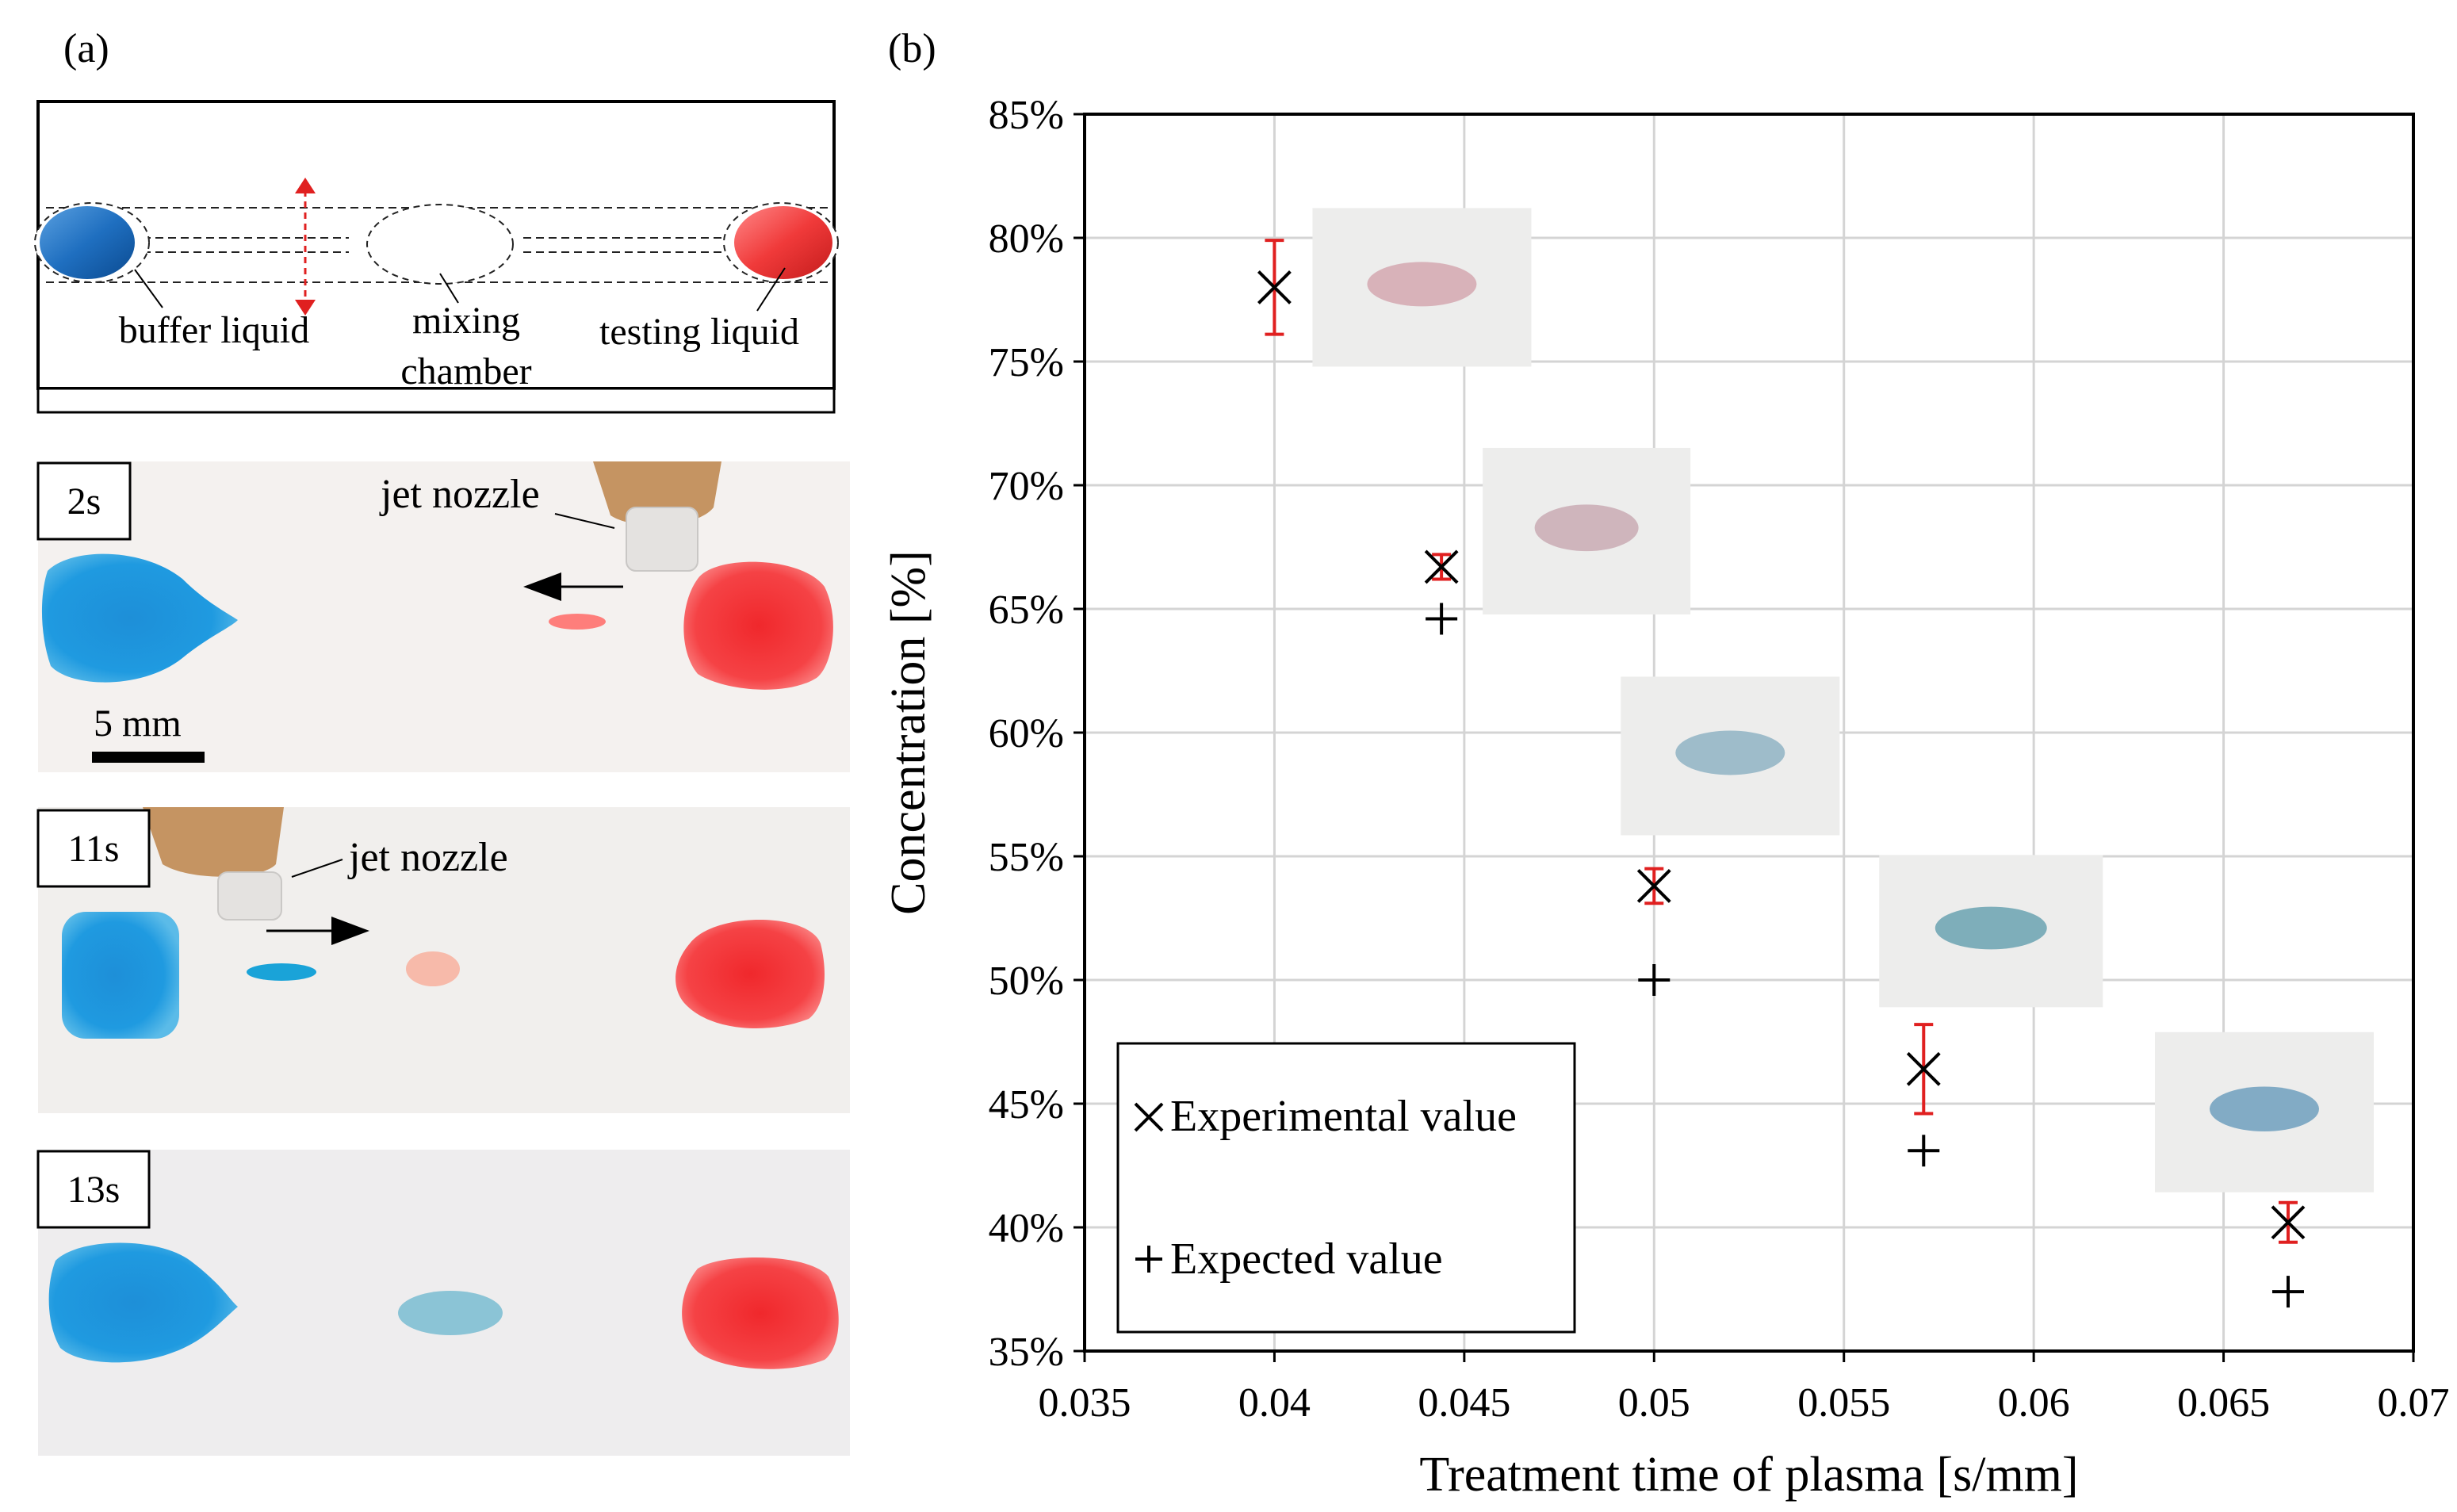 The image size is (2457, 1512). Describe the element at coordinates (2414, 1403) in the screenshot. I see `x-tick-label: 0.07` at that location.